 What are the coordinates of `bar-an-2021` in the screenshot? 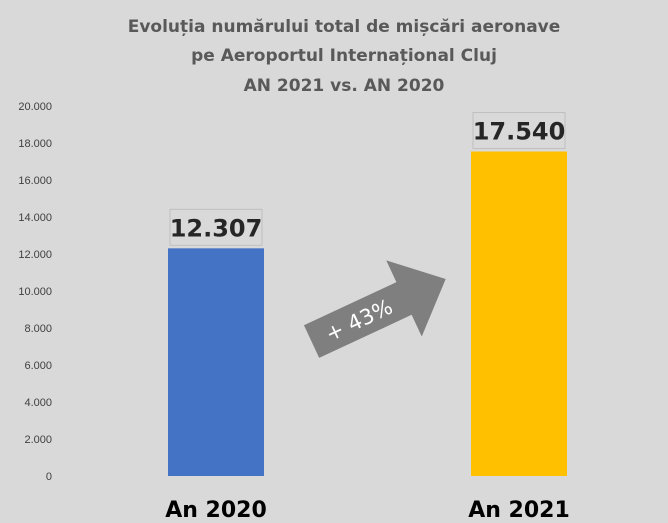 It's located at (519, 313).